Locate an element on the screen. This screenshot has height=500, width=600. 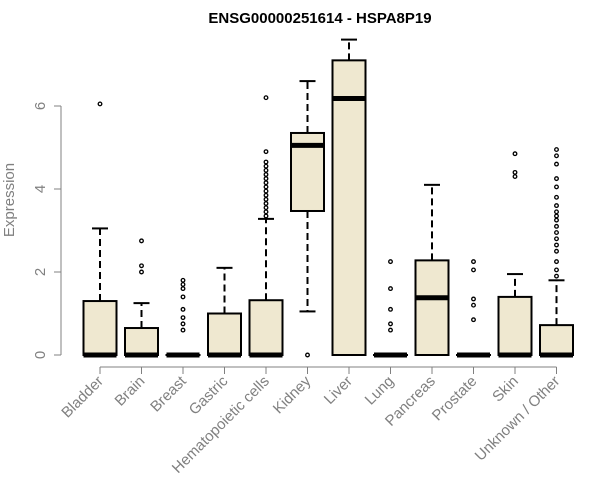
y-tick-label: 4 is located at coordinates (40, 189).